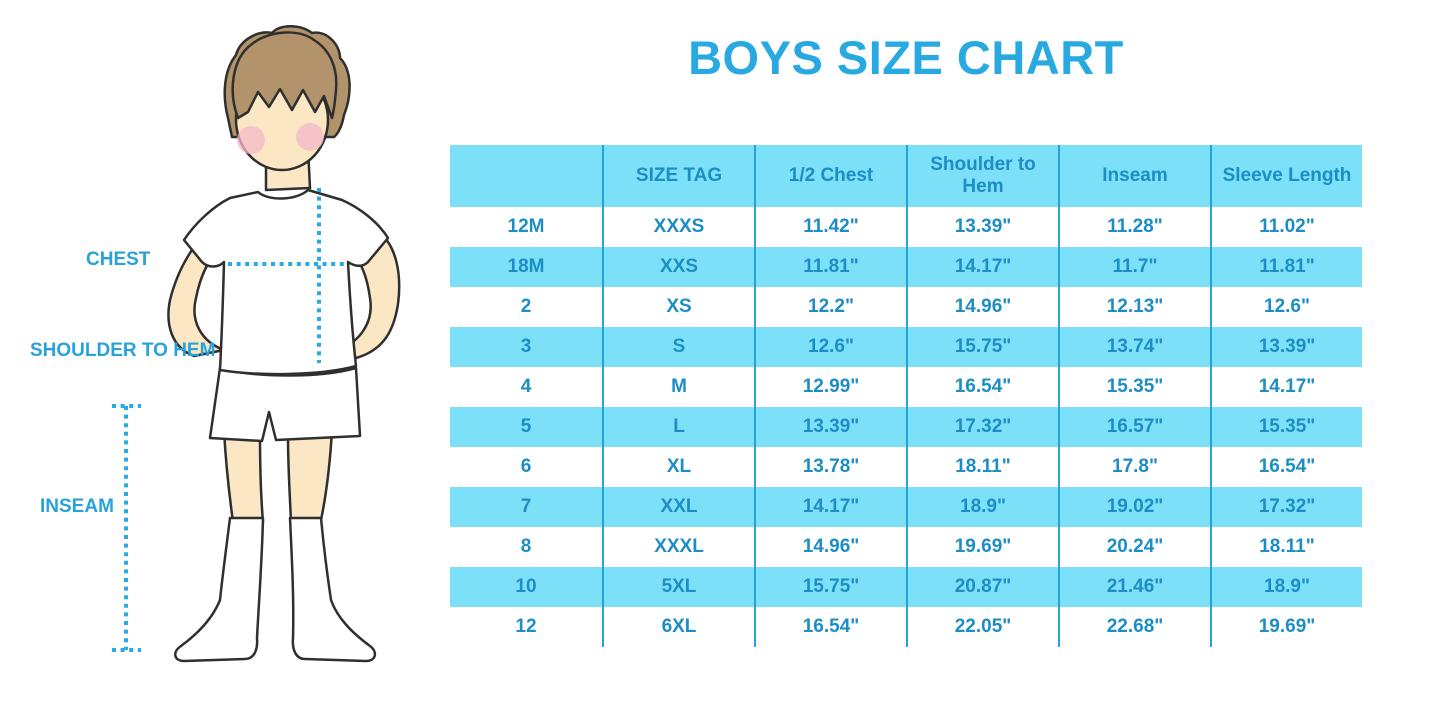 The width and height of the screenshot is (1445, 723). Describe the element at coordinates (1134, 347) in the screenshot. I see `table-cell: 13.74"` at that location.